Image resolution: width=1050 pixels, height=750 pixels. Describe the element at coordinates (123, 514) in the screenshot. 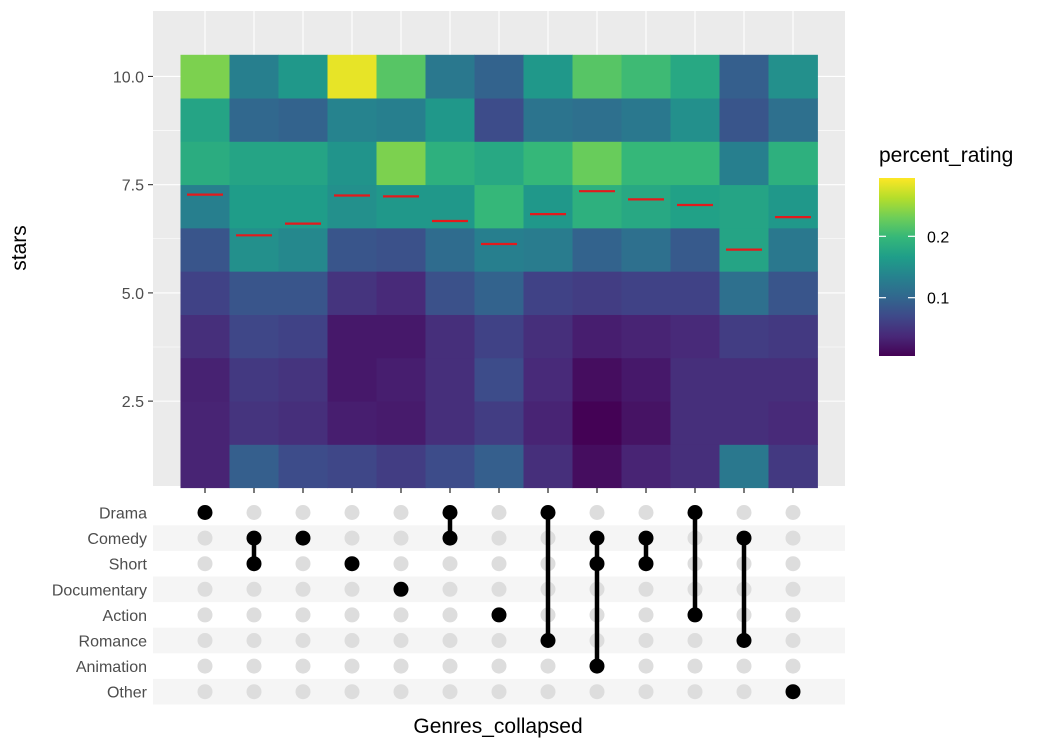

I see `matrix-genre-label: Drama` at that location.